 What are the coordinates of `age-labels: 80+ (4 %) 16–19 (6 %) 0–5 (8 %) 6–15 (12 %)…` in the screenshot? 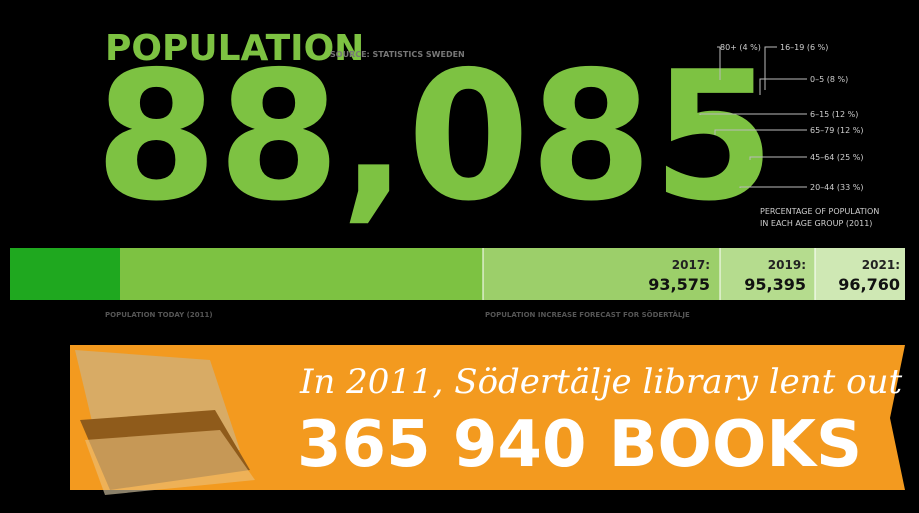 It's located at (781, 117).